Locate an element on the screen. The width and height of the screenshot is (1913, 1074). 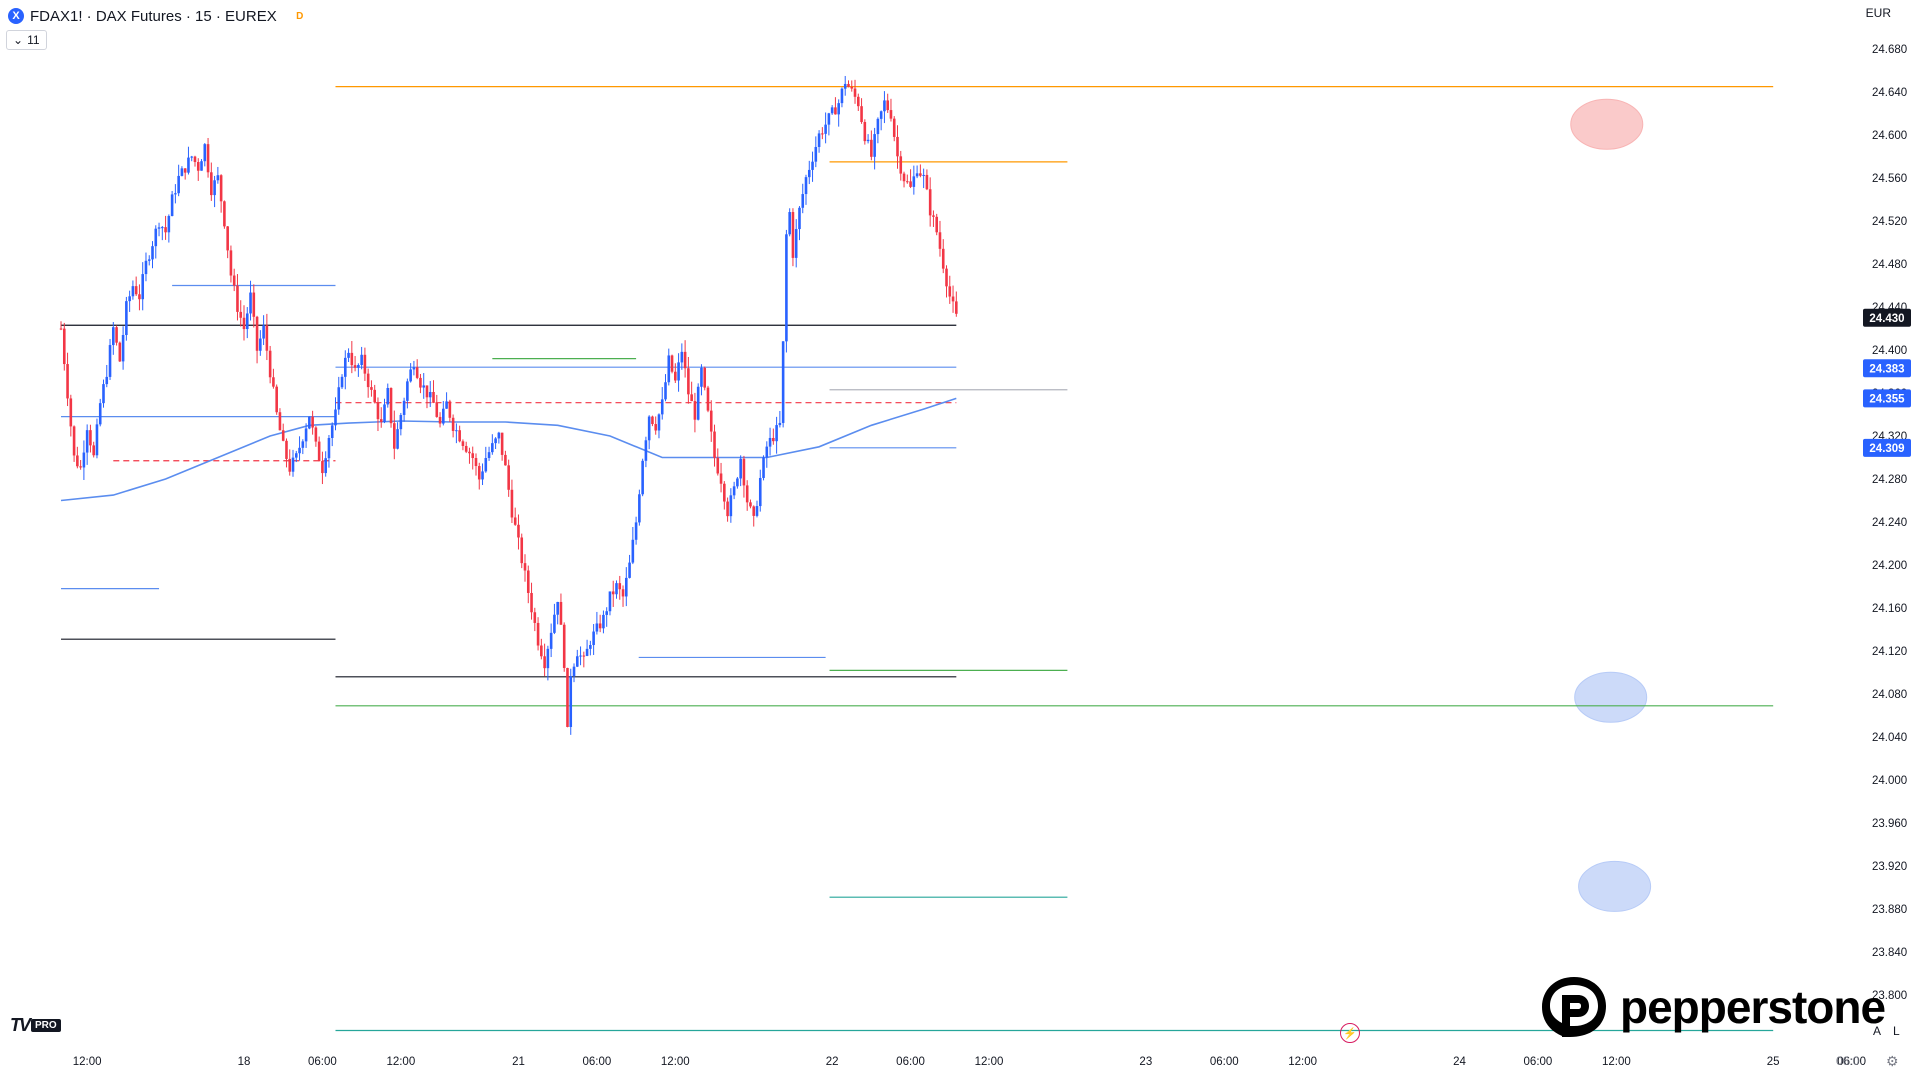
x-tick-label-4: 21 is located at coordinates (518, 1062).